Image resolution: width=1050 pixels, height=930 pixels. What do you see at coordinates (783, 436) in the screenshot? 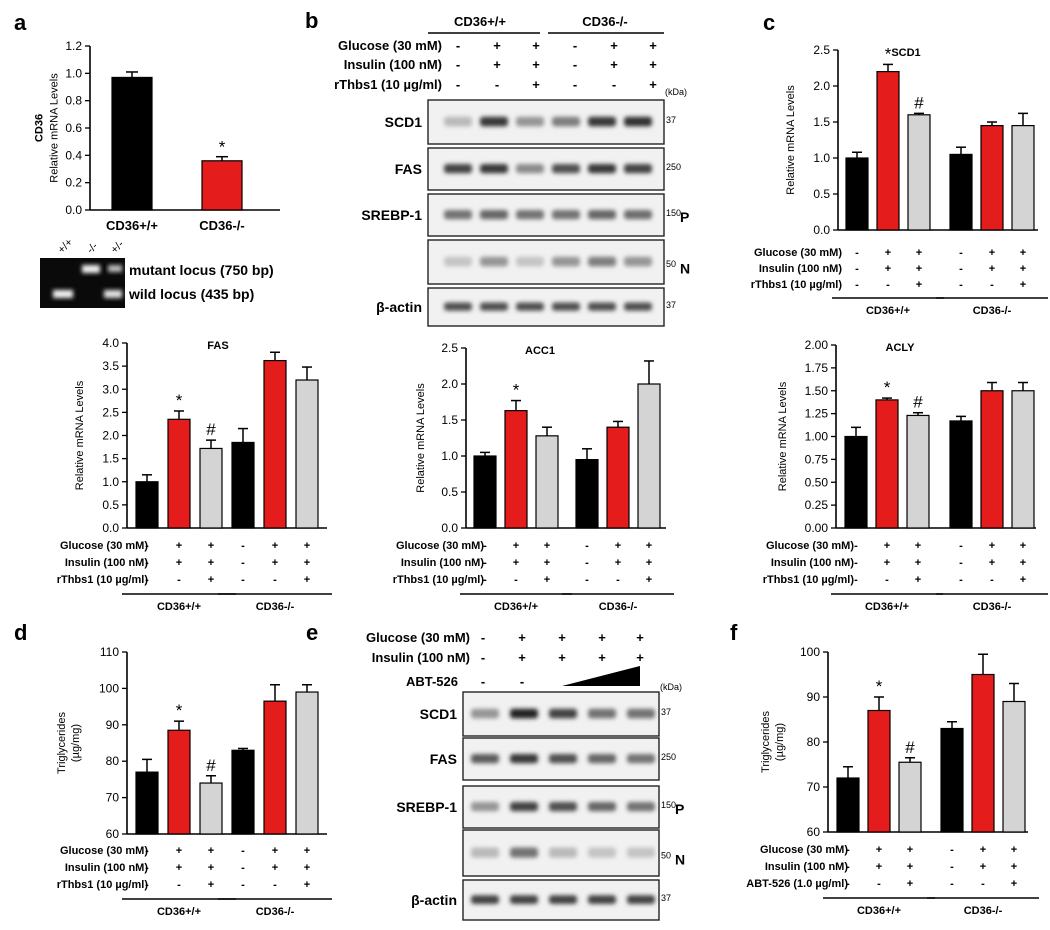
I see `y-axis-label-group: Relative mRNA Levels` at bounding box center [783, 436].